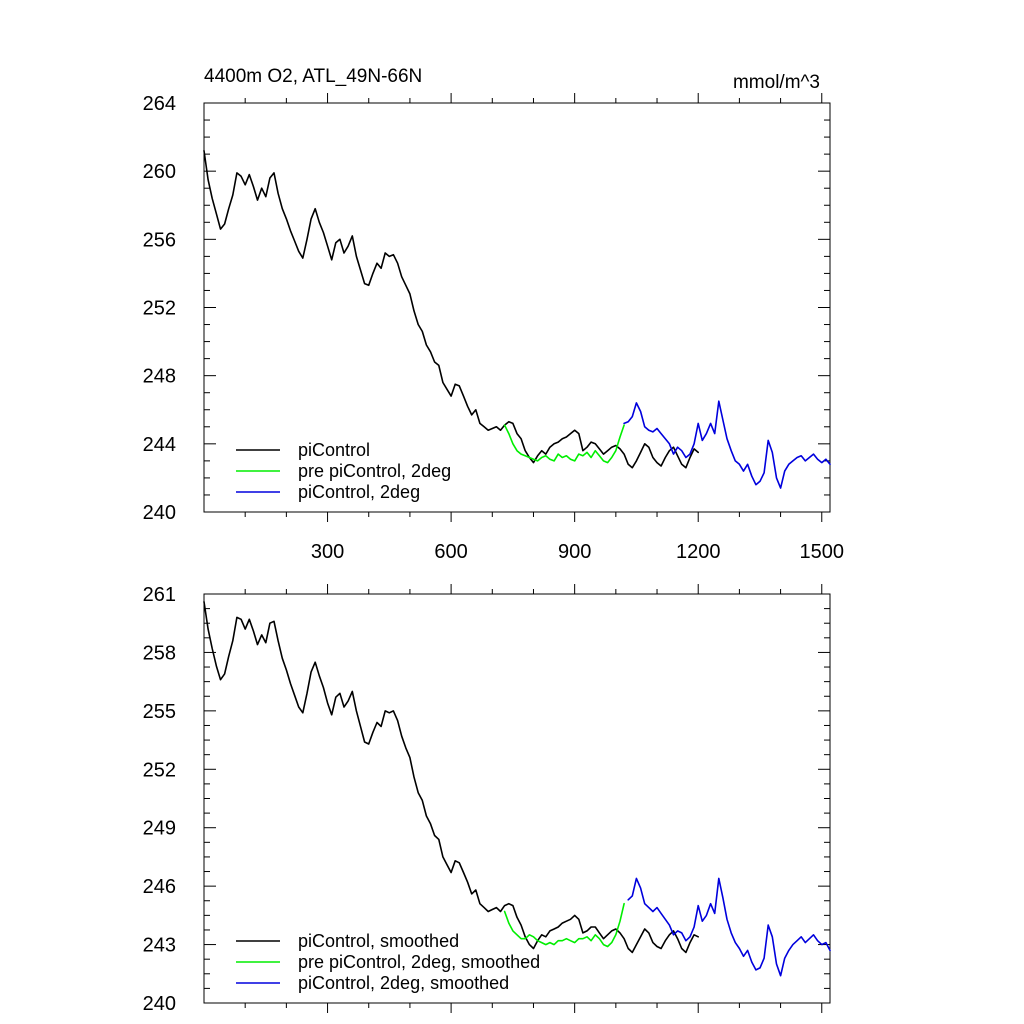  Describe the element at coordinates (574, 552) in the screenshot. I see `x-tick-label: 900` at that location.